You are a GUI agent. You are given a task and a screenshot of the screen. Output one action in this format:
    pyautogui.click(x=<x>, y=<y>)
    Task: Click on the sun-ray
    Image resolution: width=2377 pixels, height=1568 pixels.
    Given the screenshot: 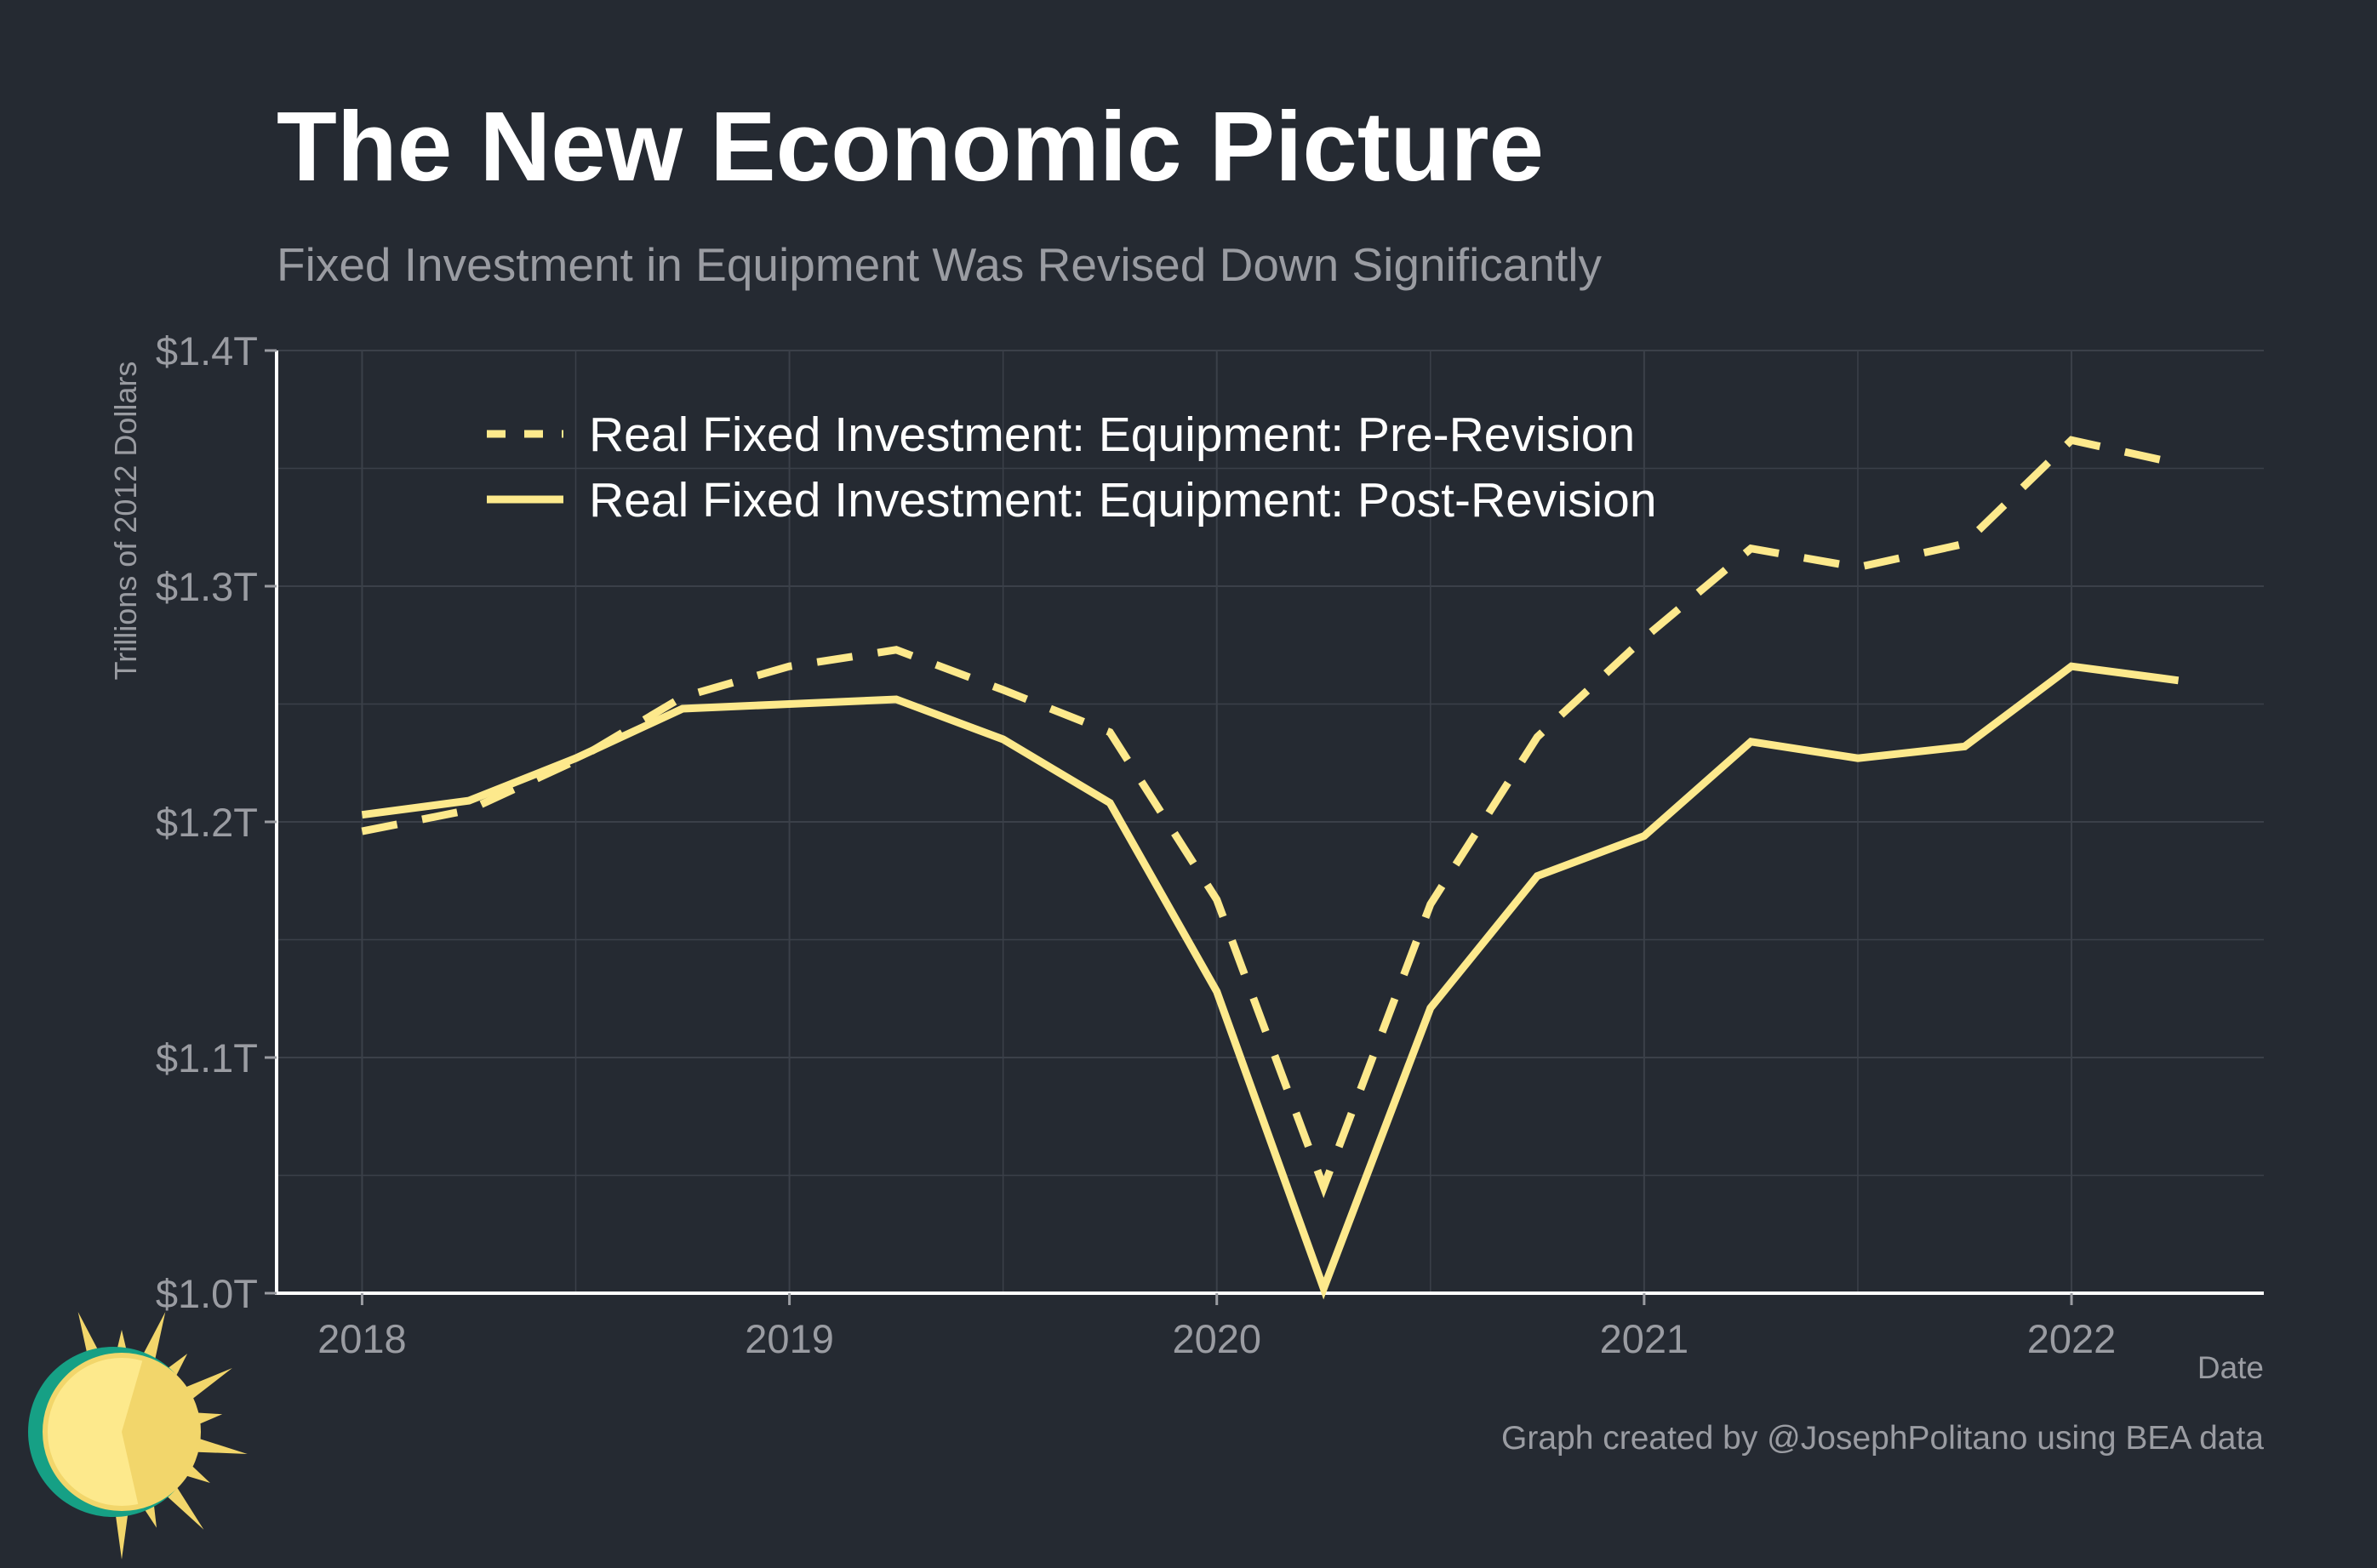 What is the action you would take?
    pyautogui.click(x=217, y=1444)
    